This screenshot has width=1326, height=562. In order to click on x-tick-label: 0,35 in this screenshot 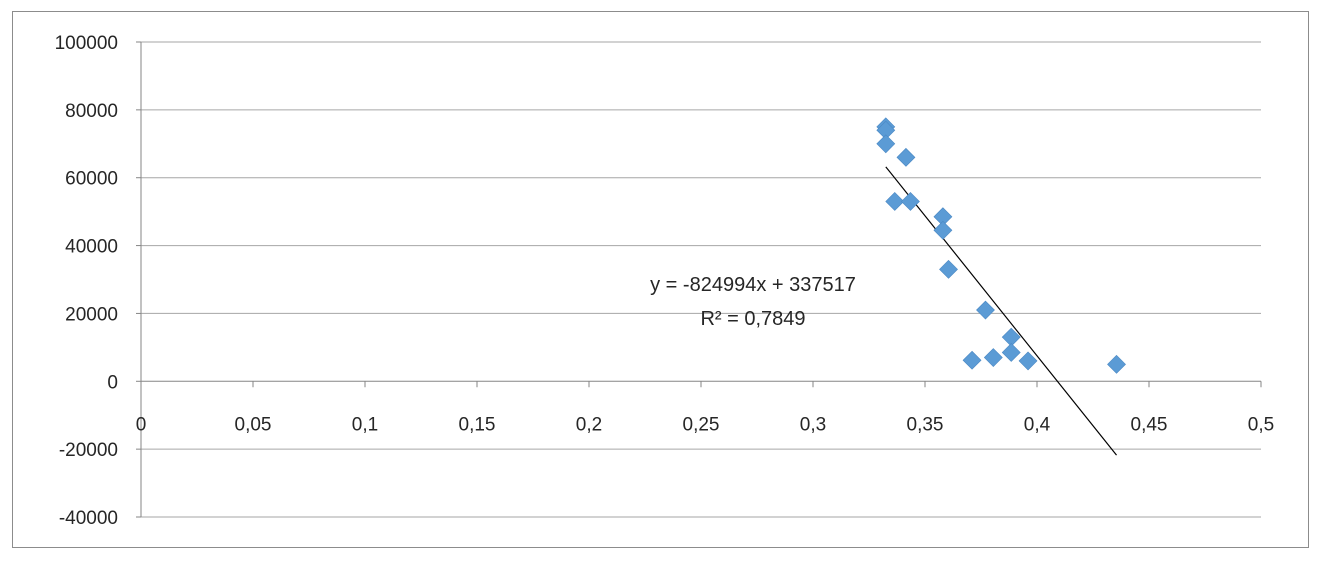, I will do `click(925, 424)`.